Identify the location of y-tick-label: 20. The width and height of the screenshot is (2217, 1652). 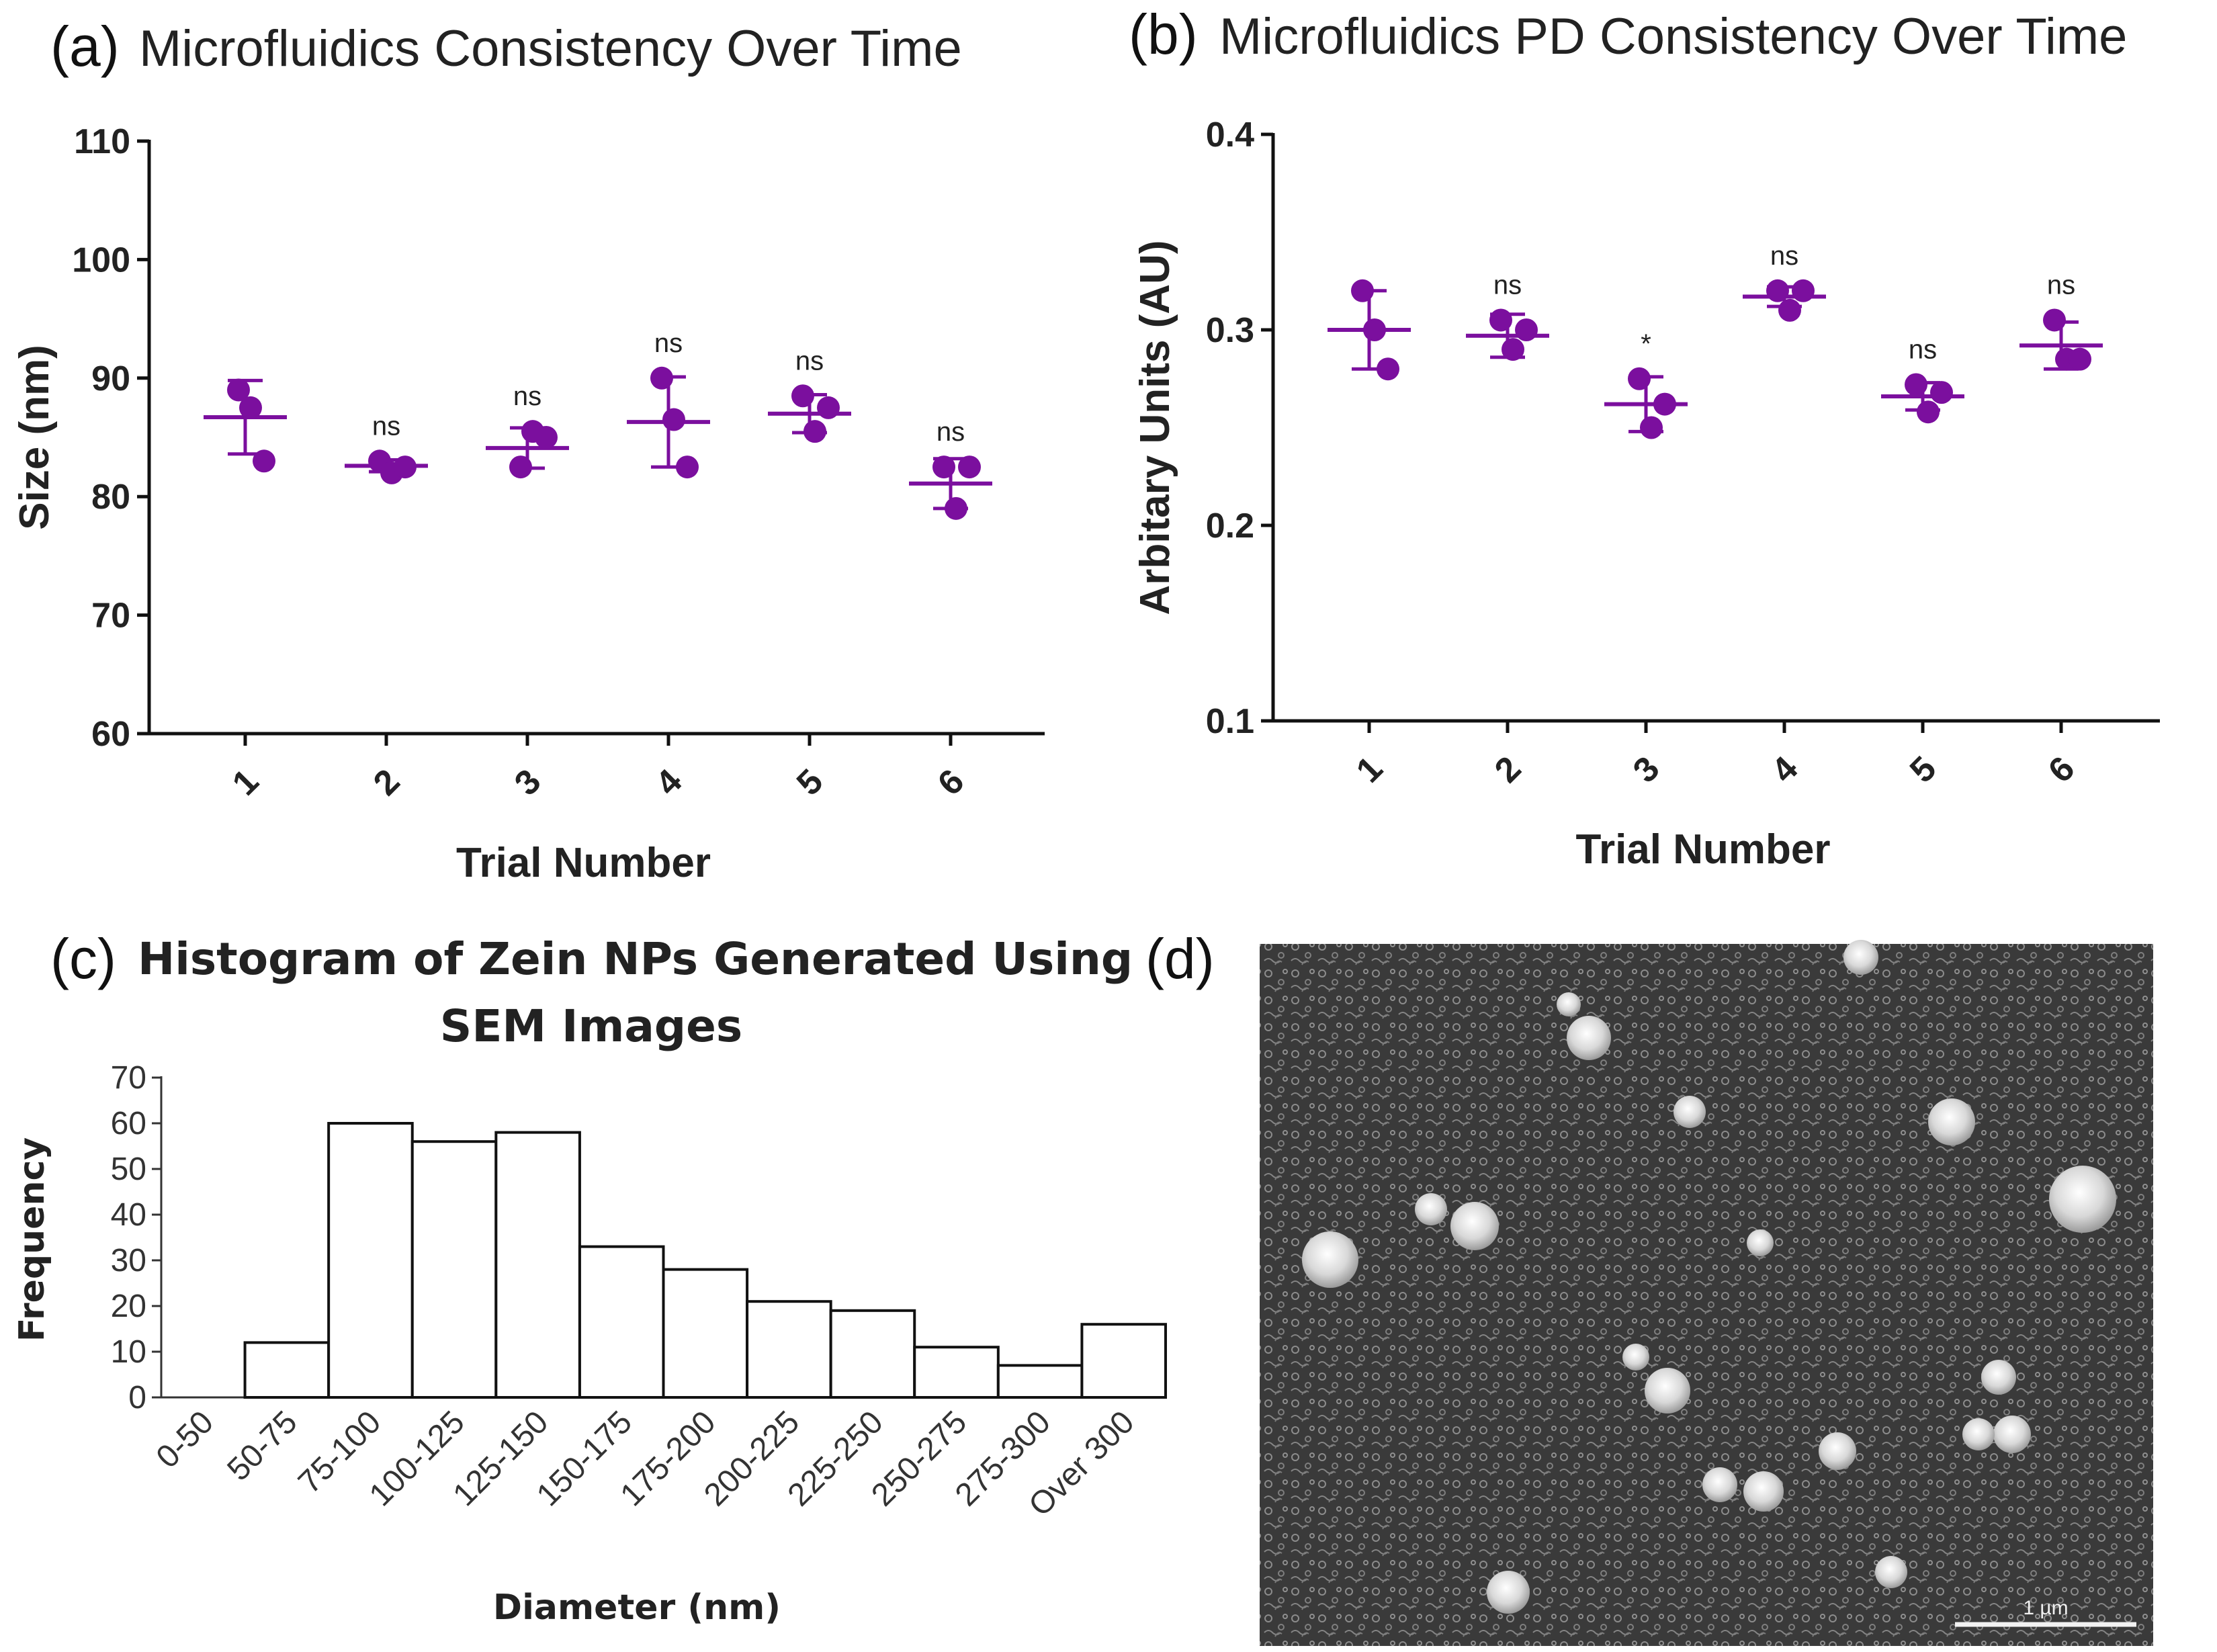
(128, 1306).